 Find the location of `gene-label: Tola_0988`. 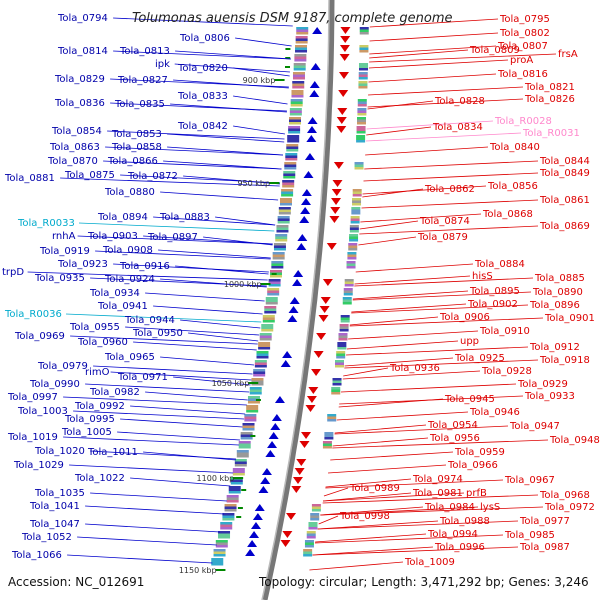

gene-label: Tola_0988 is located at coordinates (464, 521).